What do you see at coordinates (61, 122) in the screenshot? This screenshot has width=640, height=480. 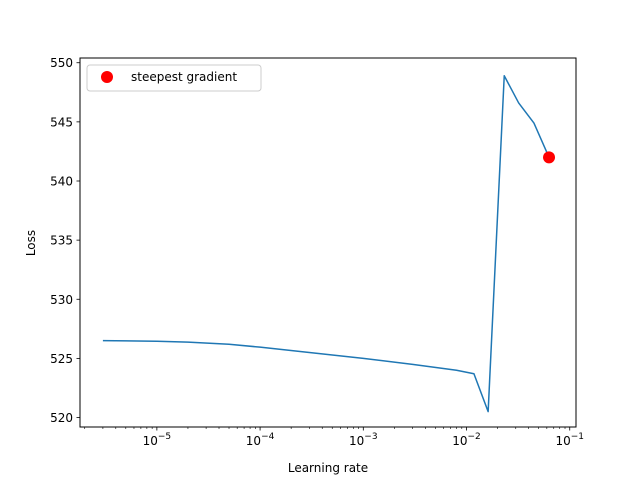 I see `y-tick-label: 545` at bounding box center [61, 122].